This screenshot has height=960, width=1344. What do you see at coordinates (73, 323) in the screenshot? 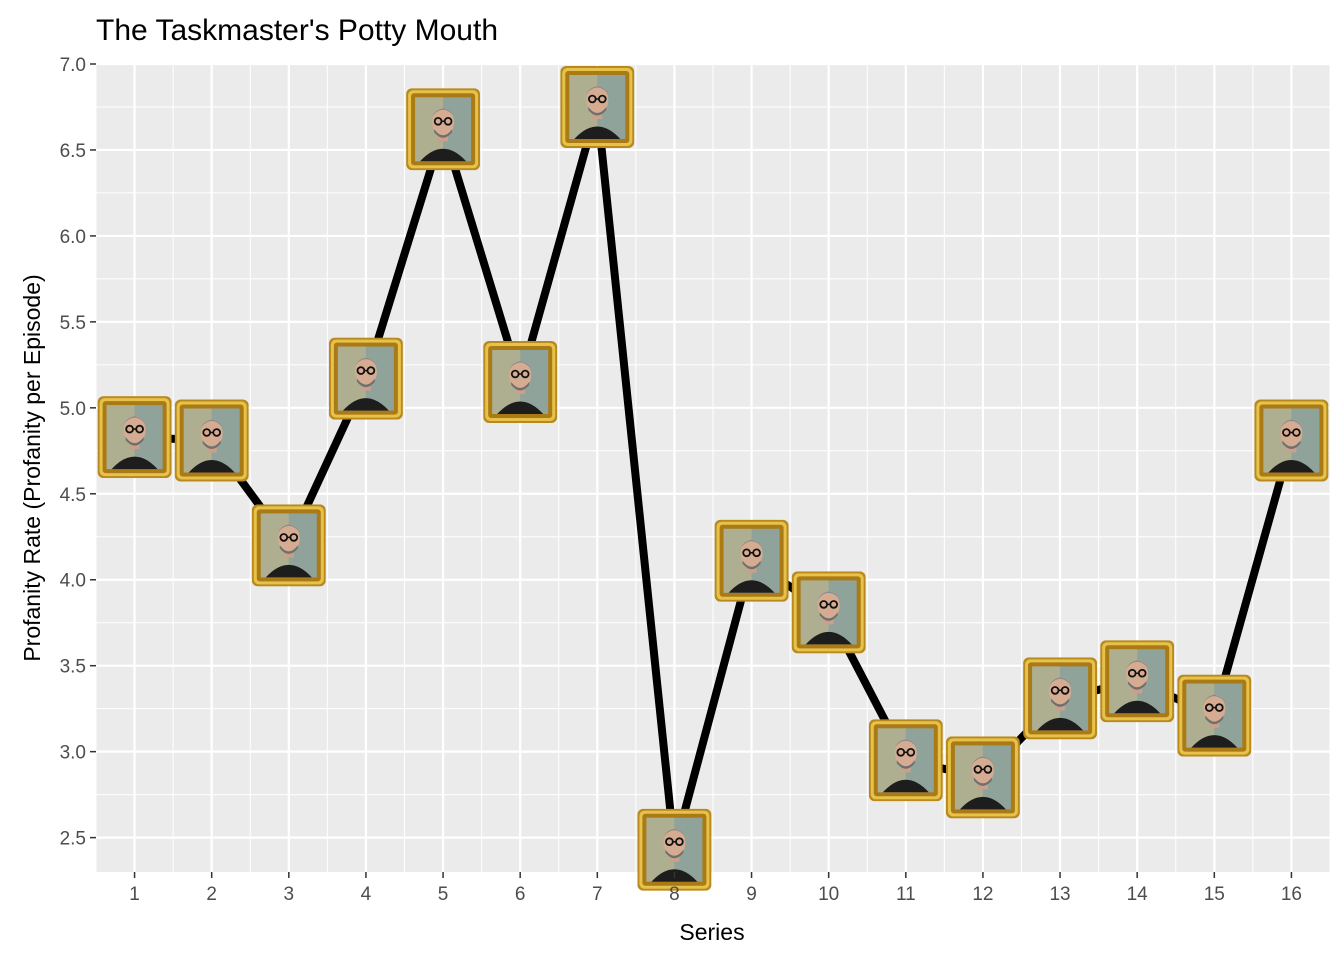
I see `y-tick-label: 5.5` at bounding box center [73, 323].